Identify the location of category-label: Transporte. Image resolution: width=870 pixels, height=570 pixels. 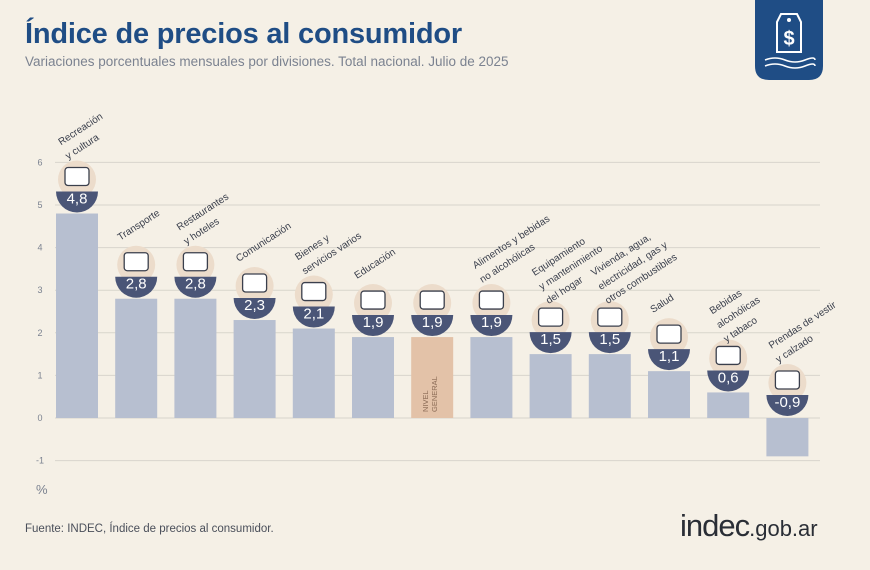
(139, 226).